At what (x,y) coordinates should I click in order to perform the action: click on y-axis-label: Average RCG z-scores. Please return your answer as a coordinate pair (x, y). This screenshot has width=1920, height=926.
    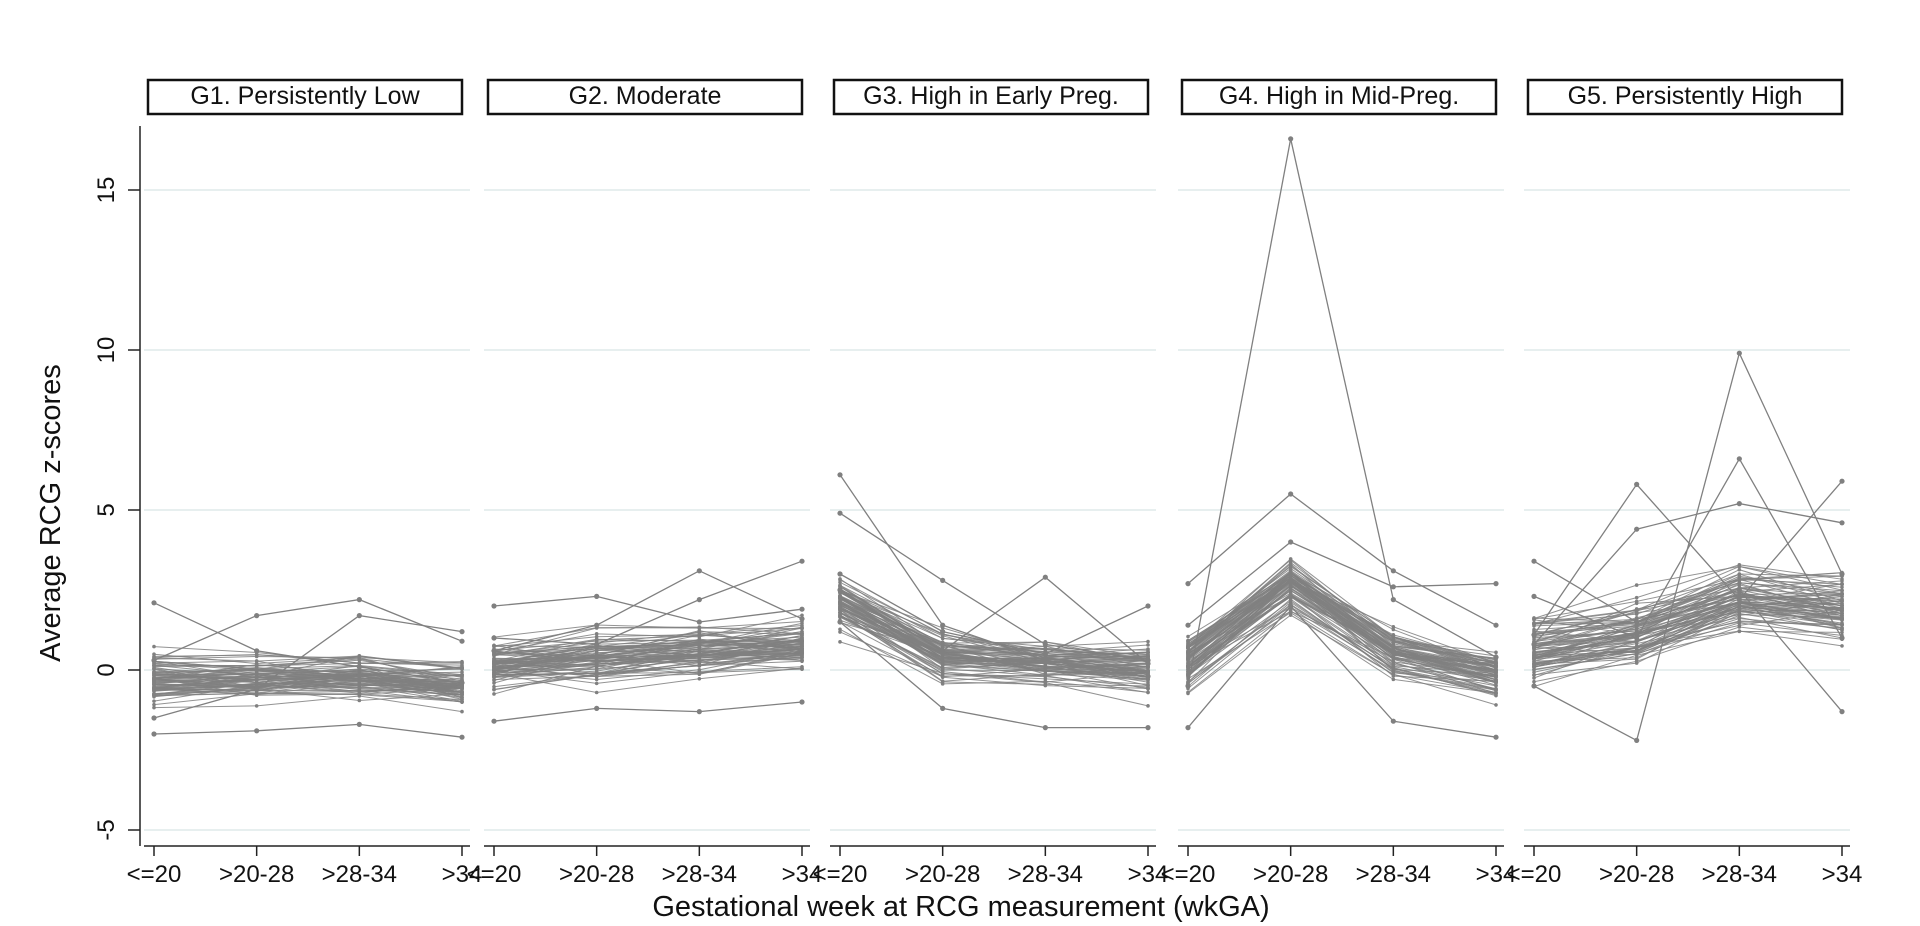
    Looking at the image, I should click on (51, 513).